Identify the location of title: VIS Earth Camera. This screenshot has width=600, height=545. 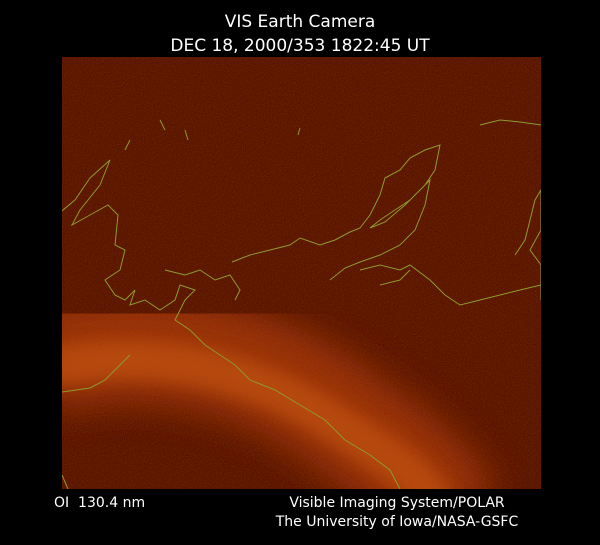
(300, 22).